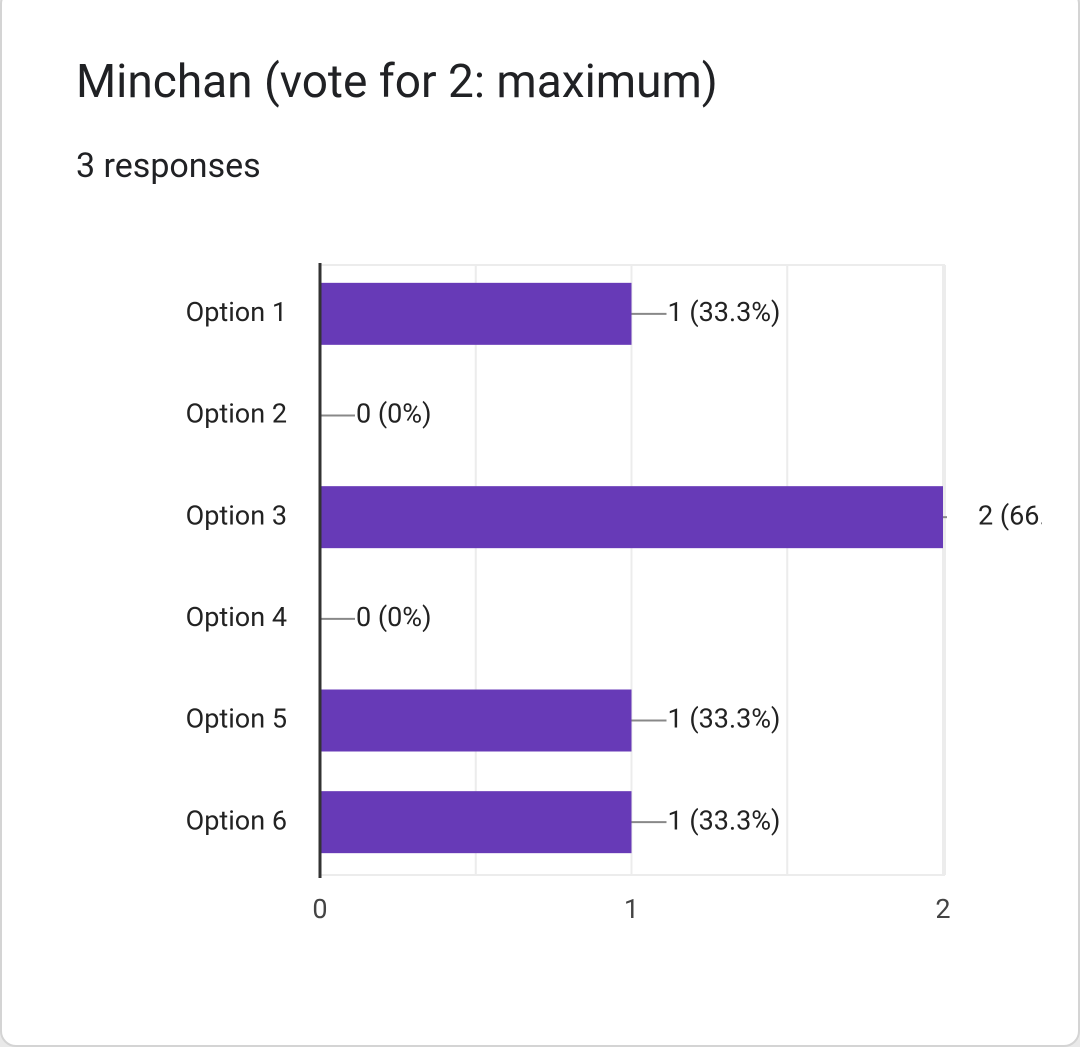 This screenshot has width=1080, height=1047. Describe the element at coordinates (236, 820) in the screenshot. I see `category-label: Option 6` at that location.